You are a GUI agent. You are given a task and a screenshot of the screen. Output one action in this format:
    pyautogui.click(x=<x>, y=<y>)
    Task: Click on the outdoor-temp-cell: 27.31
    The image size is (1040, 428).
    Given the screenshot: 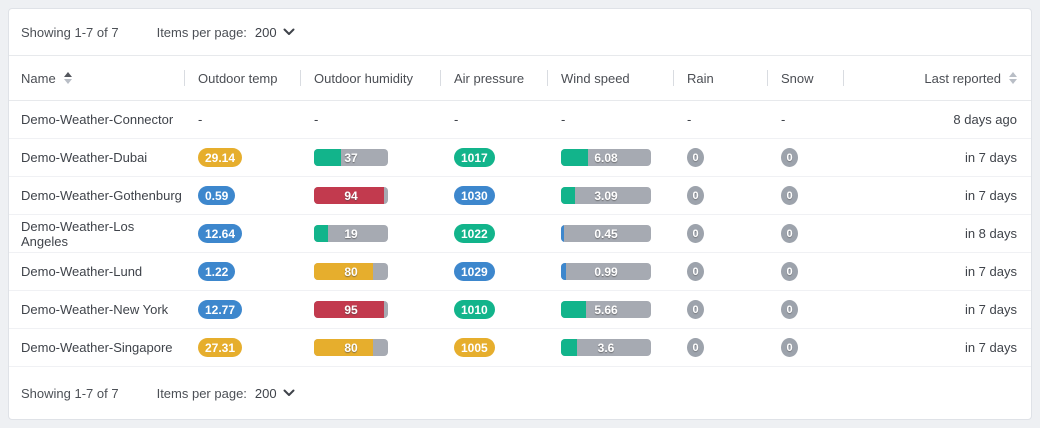 What is the action you would take?
    pyautogui.click(x=242, y=347)
    